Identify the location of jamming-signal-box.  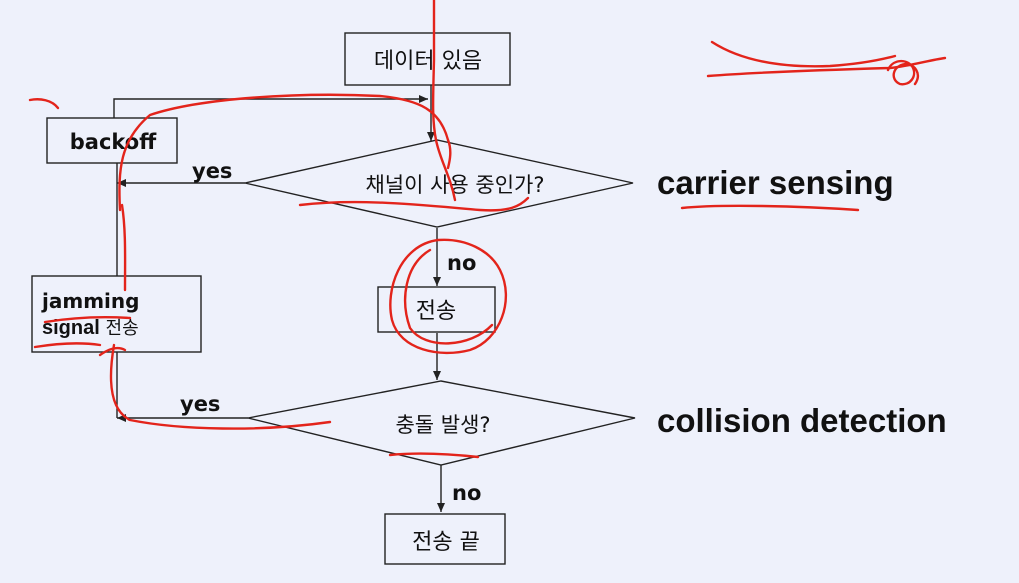
(116, 314).